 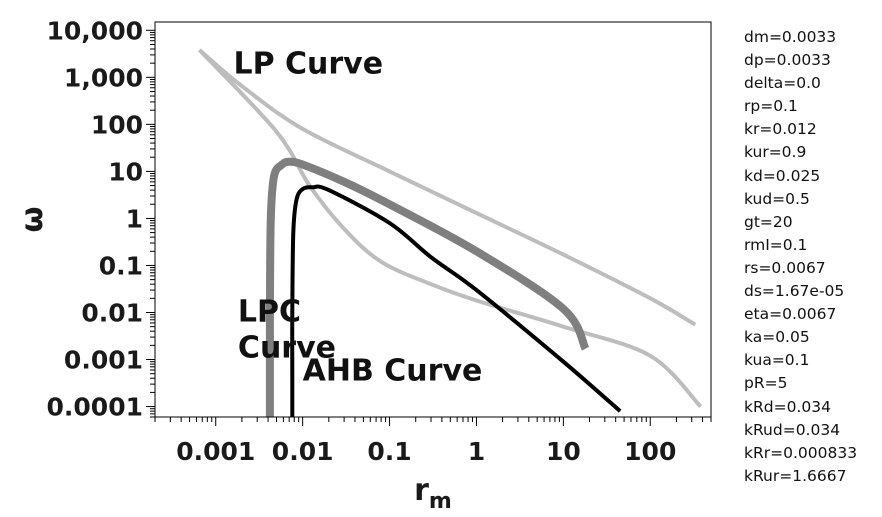 I want to click on y-tick-label: 10,000, so click(x=95, y=30).